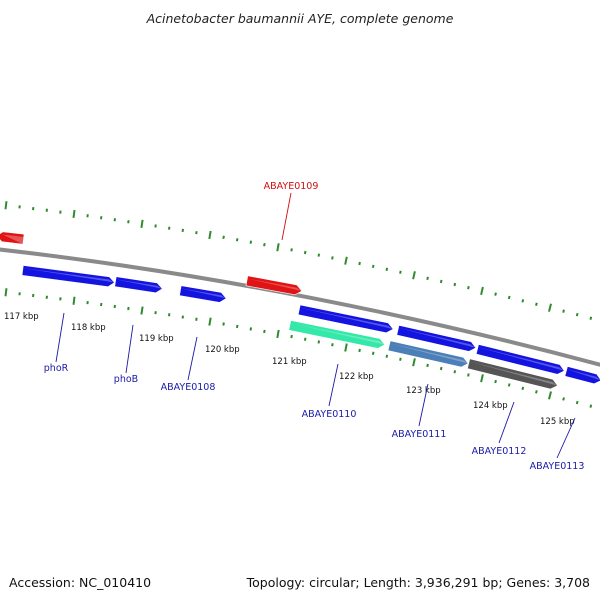 This screenshot has width=600, height=600. Describe the element at coordinates (80, 582) in the screenshot. I see `accession-text: Accession: NC_010410` at that location.